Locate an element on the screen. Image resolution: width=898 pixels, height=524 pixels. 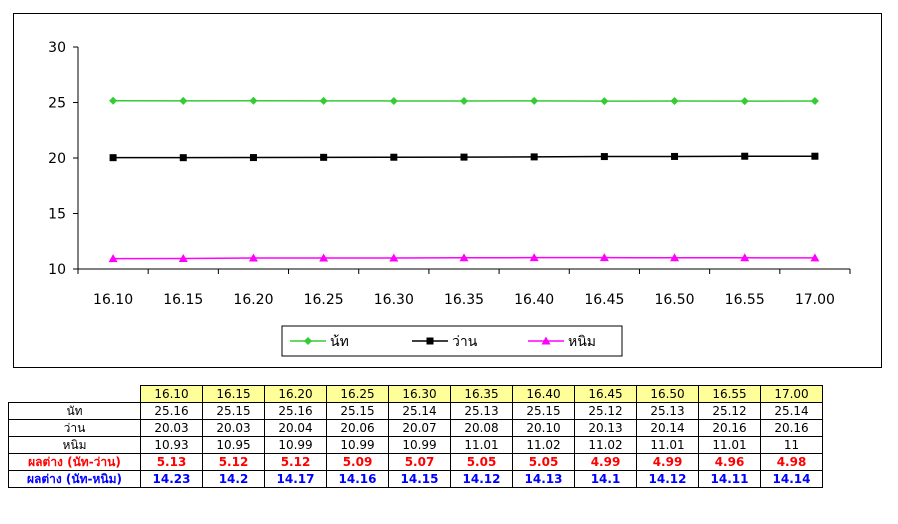
x-tick-label: 16.20 is located at coordinates (253, 300).